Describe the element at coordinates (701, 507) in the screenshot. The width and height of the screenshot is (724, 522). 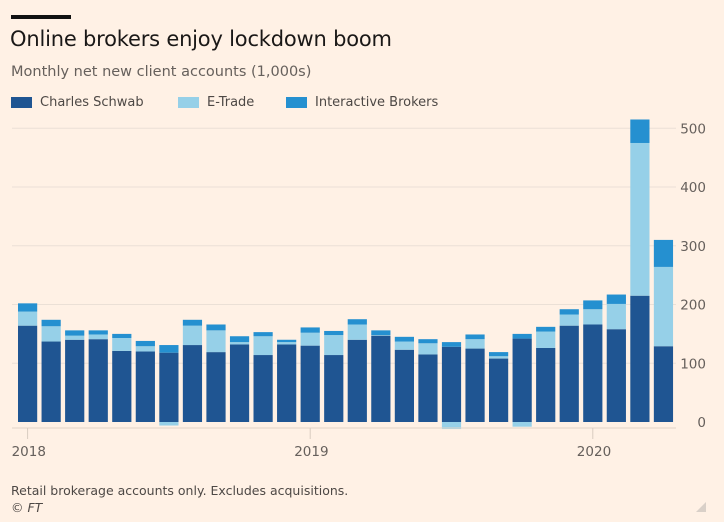
I see `resize-handle-icon` at that location.